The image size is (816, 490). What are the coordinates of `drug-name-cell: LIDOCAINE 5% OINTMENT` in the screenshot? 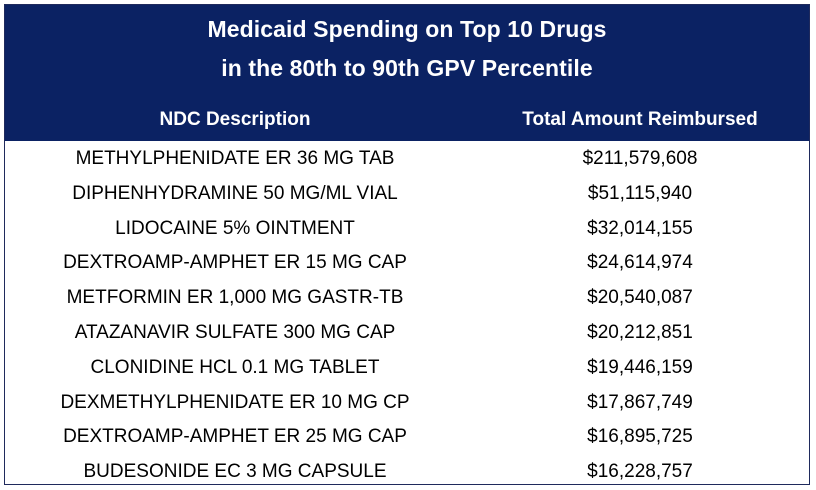 It's located at (235, 228).